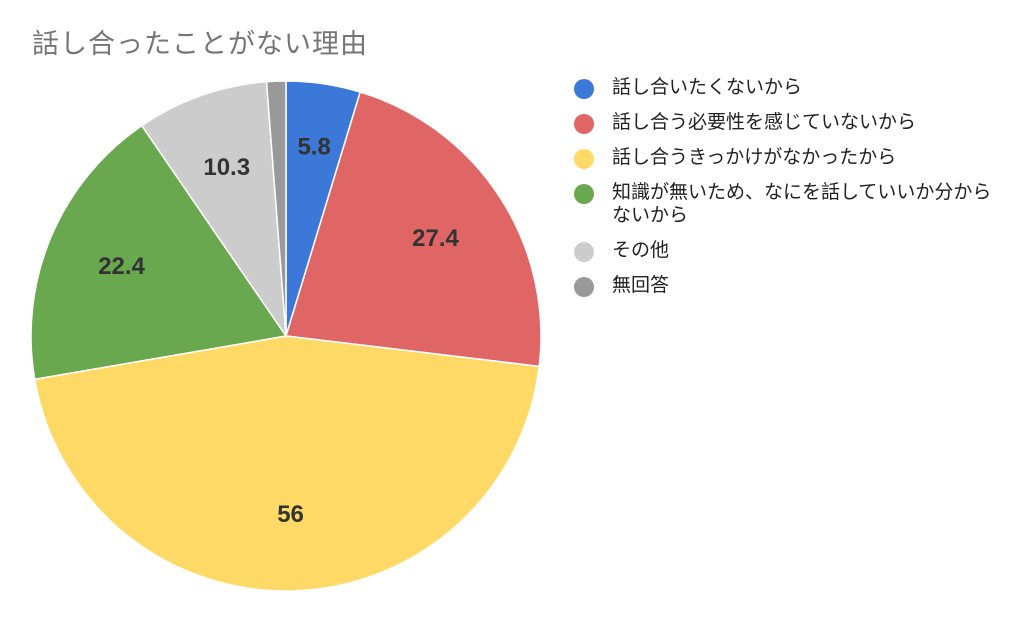  What do you see at coordinates (641, 250) in the screenshot?
I see `legend-label-4: その他` at bounding box center [641, 250].